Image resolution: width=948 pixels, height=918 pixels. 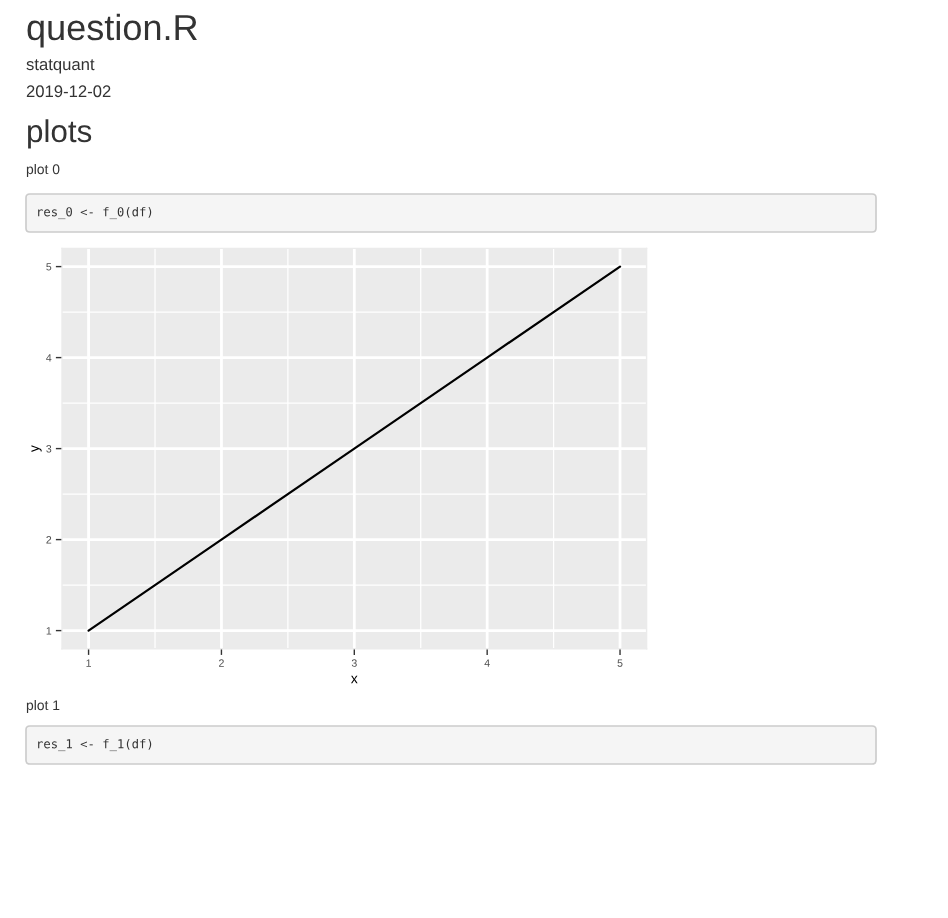 What do you see at coordinates (68, 91) in the screenshot?
I see `text: 2019-12-02` at bounding box center [68, 91].